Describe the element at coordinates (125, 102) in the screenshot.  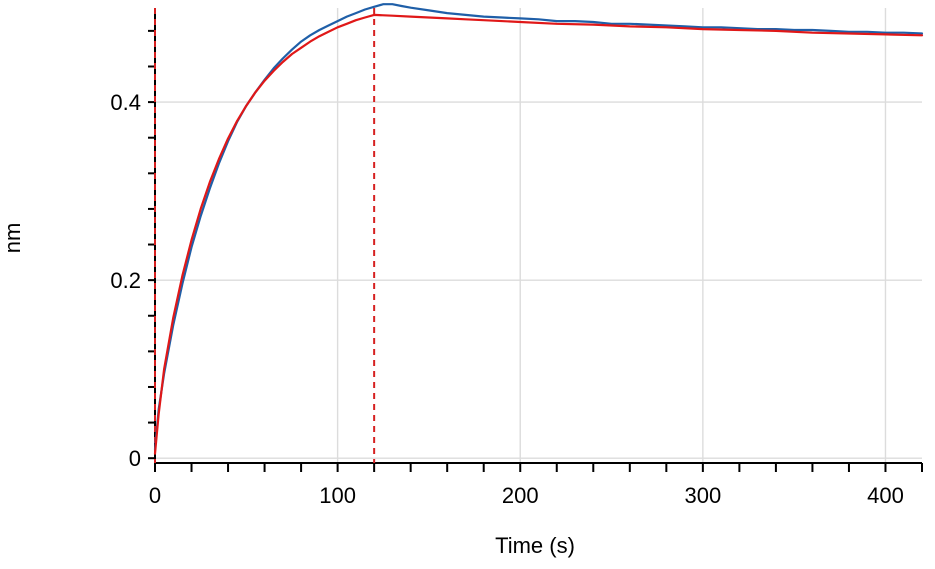
I see `y-tick-label: 0.4` at that location.